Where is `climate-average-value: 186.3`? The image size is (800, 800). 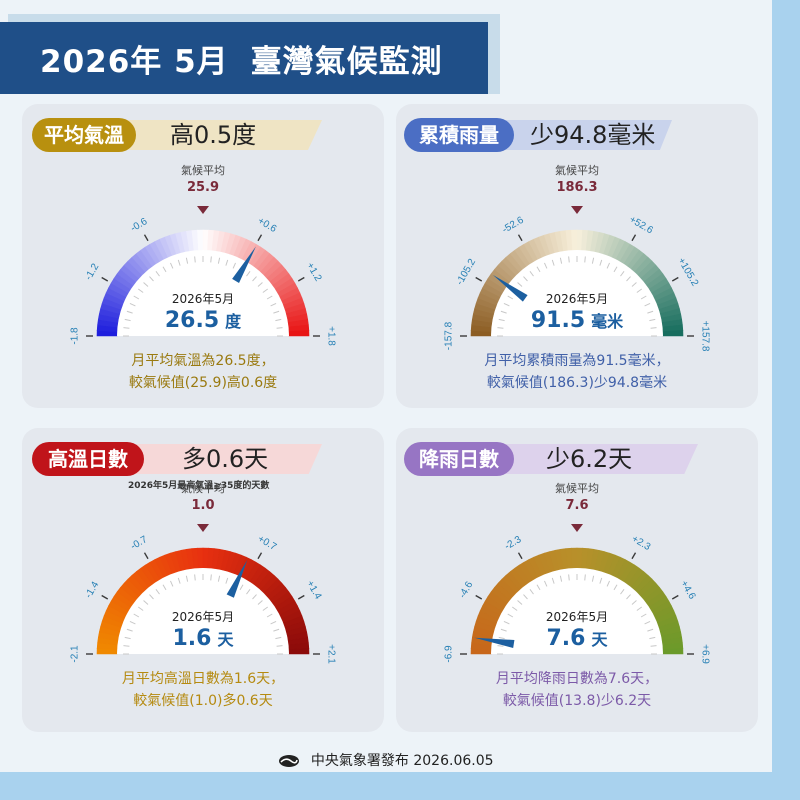
climate-average-value: 186.3 is located at coordinates (577, 187).